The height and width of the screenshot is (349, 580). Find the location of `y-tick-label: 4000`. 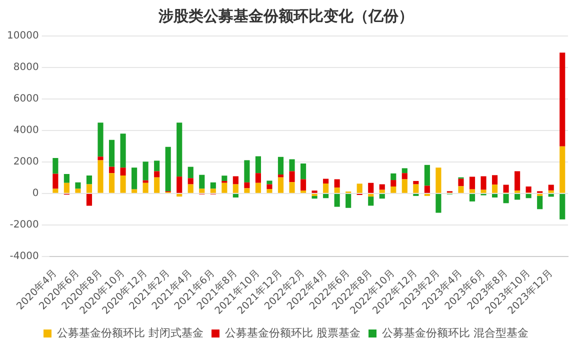

y-tick-label: 4000 is located at coordinates (26, 130).